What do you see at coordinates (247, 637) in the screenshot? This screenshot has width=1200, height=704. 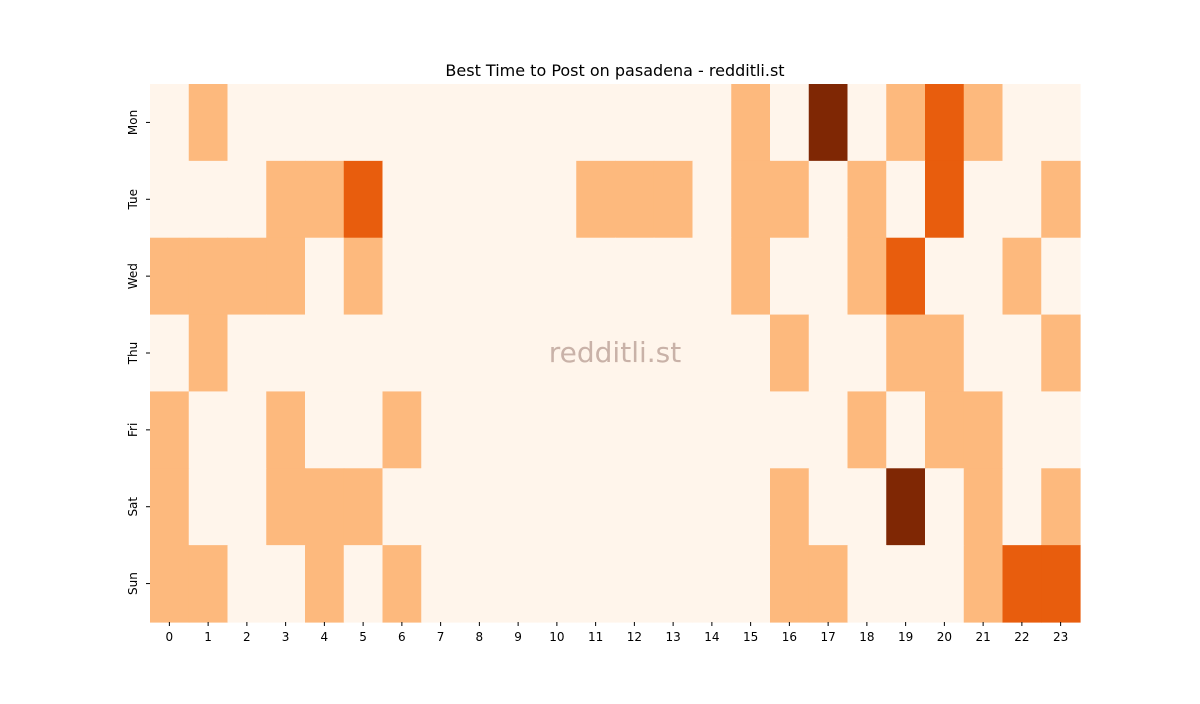 I see `x-tick-label: 2` at bounding box center [247, 637].